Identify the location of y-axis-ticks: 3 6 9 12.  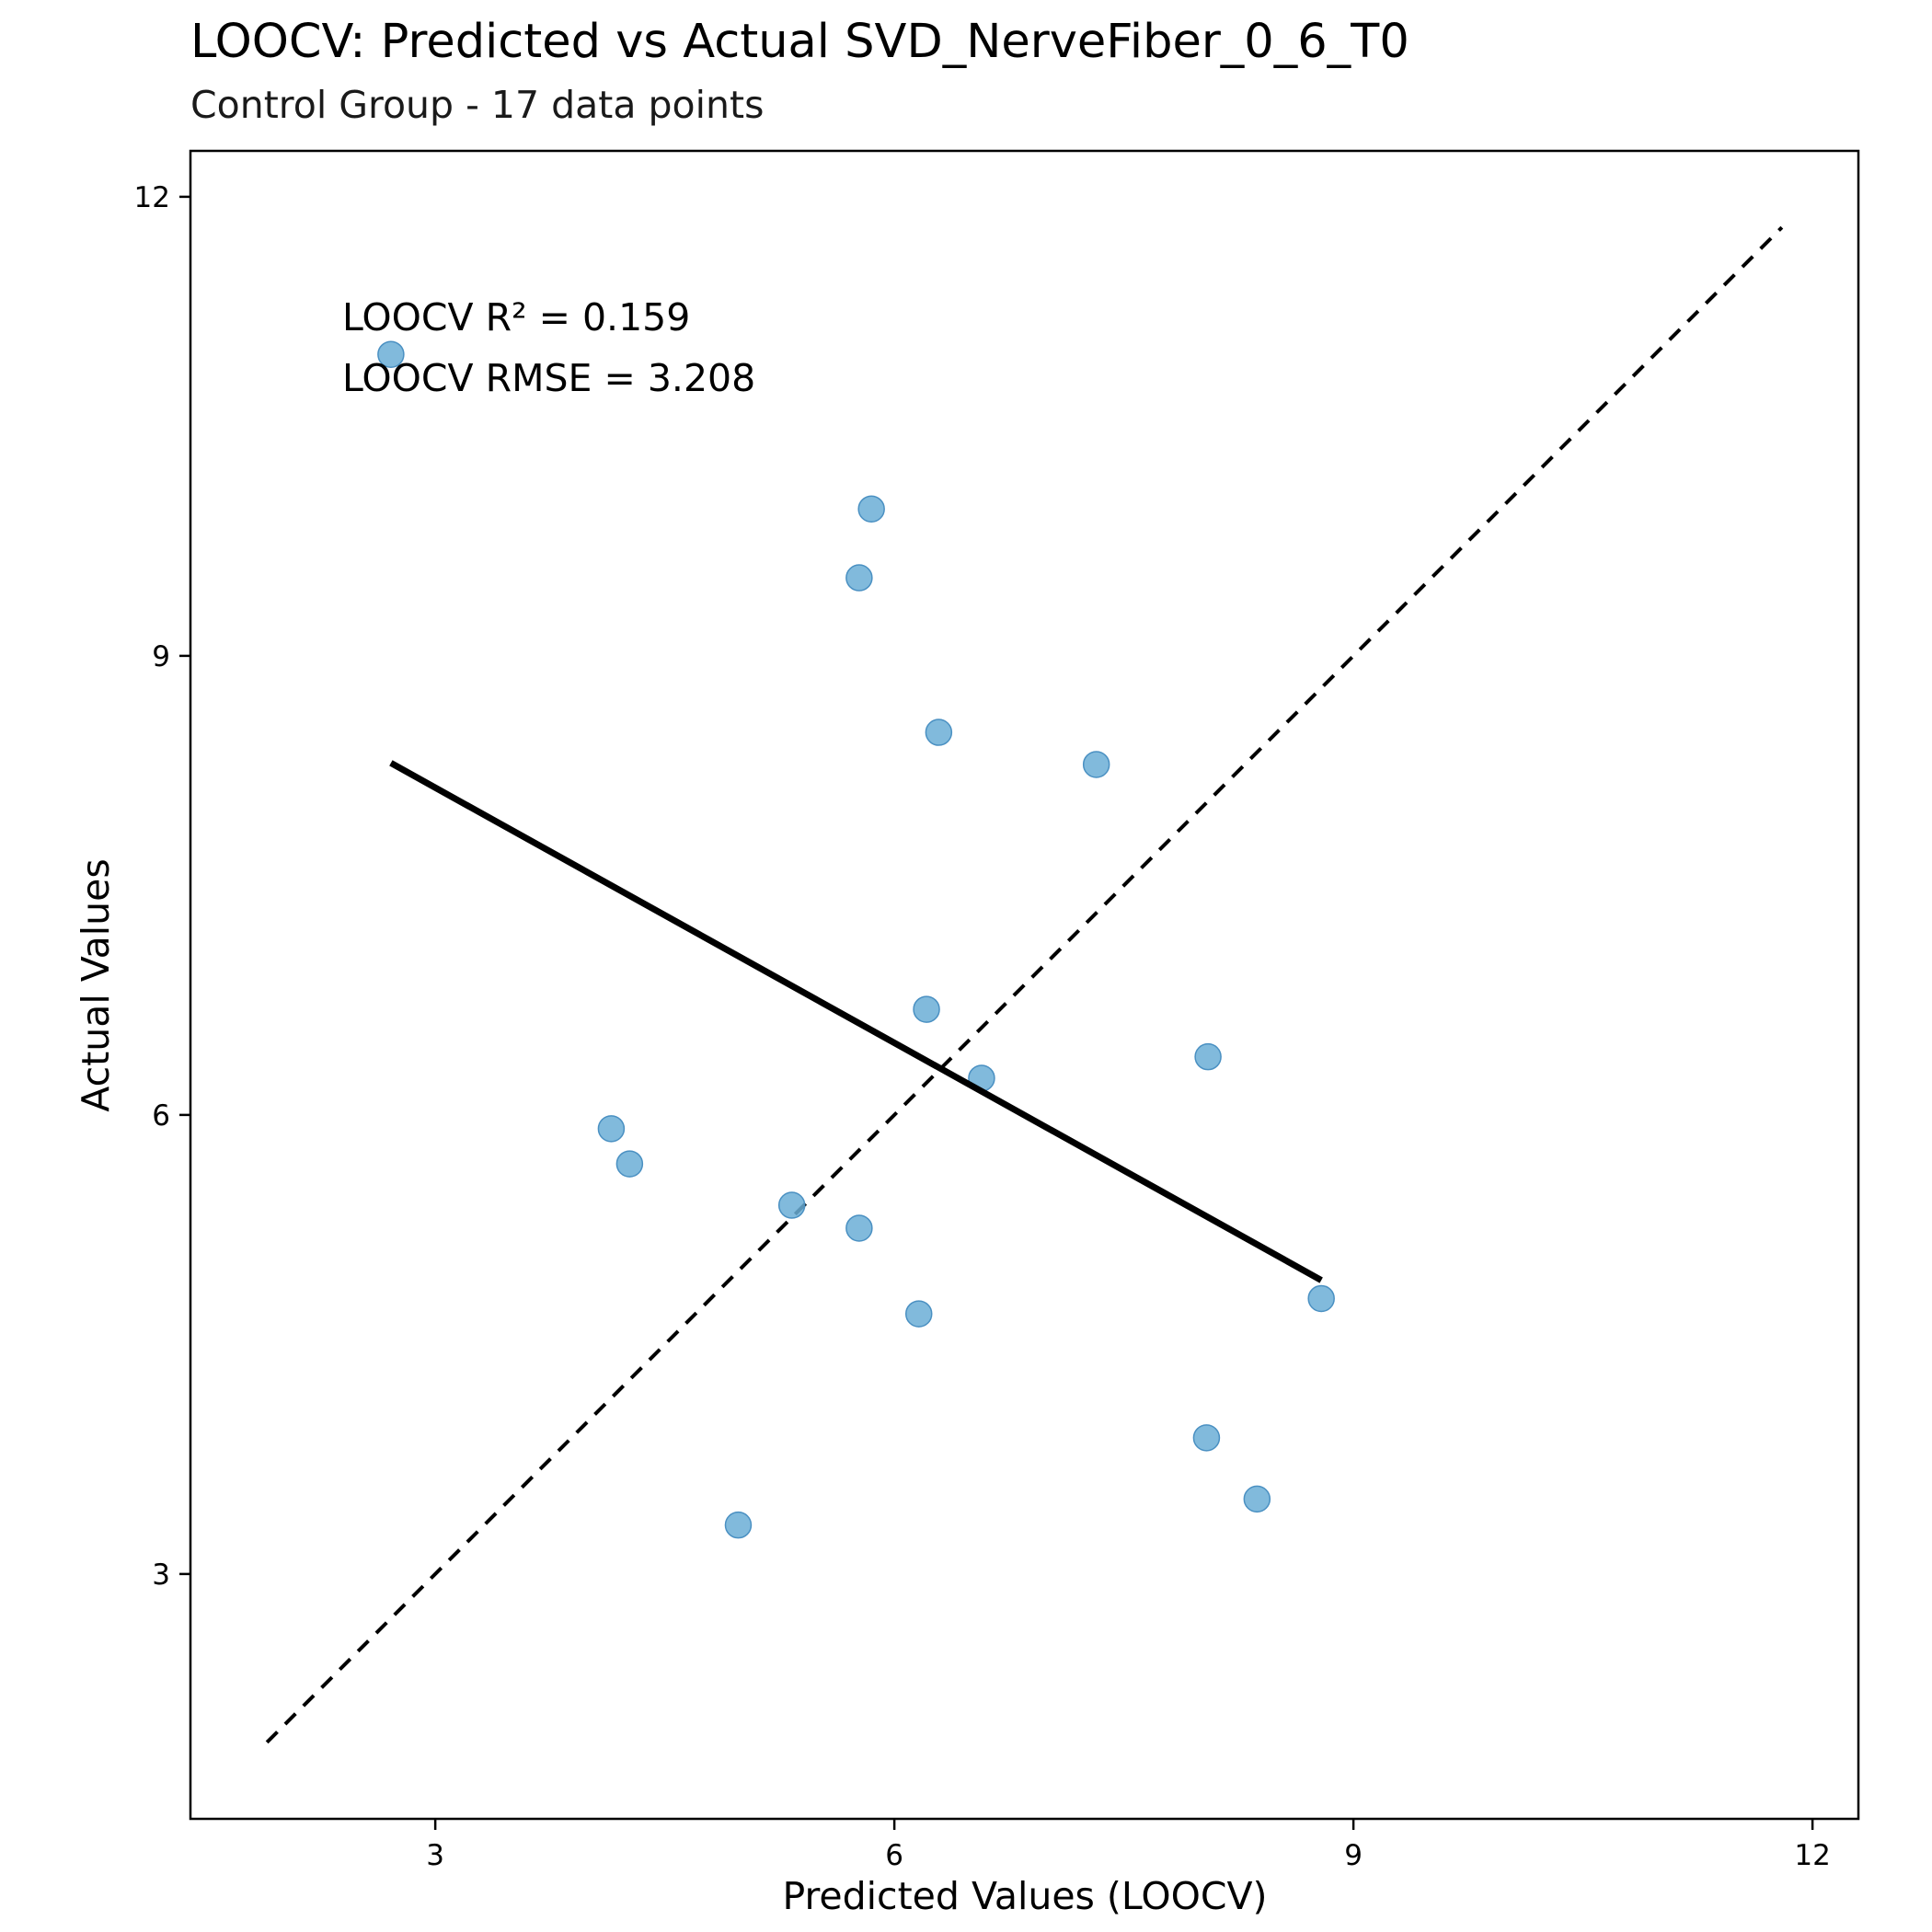
(162, 886).